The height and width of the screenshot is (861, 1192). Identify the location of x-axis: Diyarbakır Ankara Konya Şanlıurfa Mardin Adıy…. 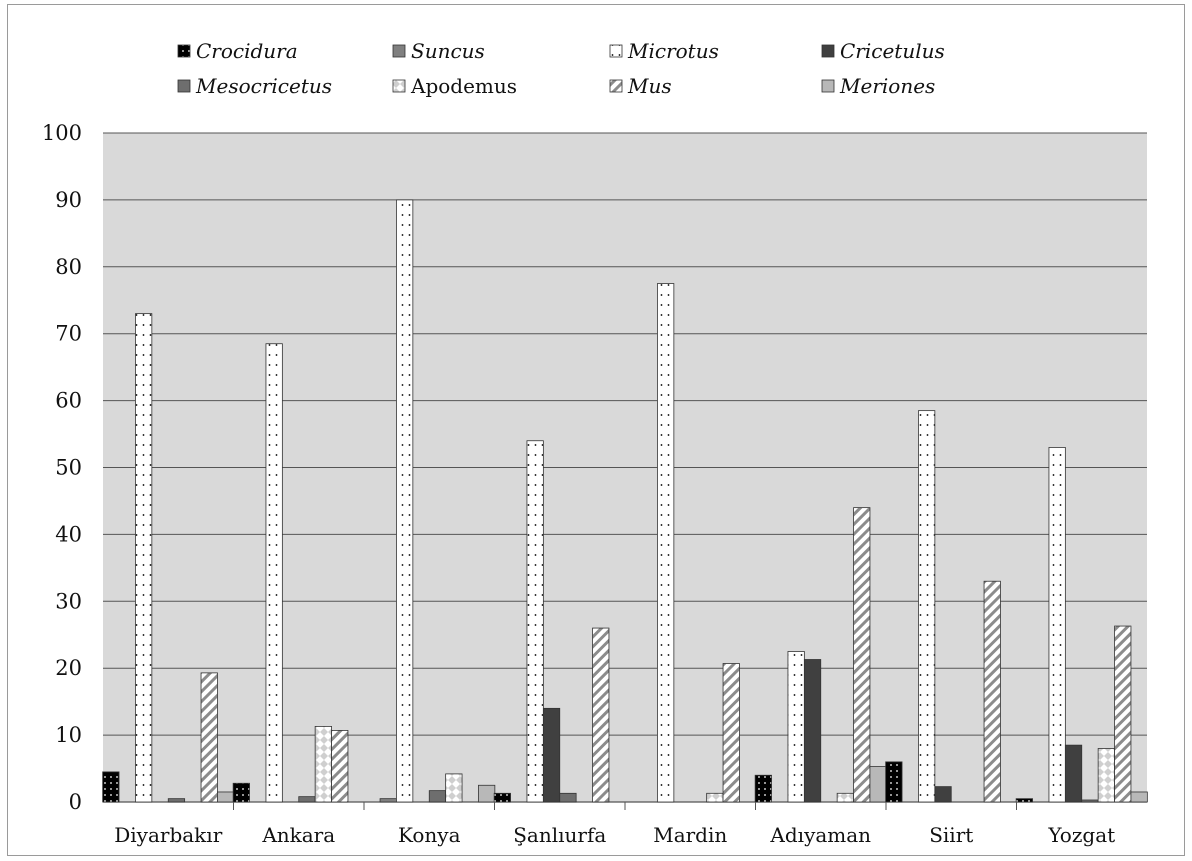
(614, 824).